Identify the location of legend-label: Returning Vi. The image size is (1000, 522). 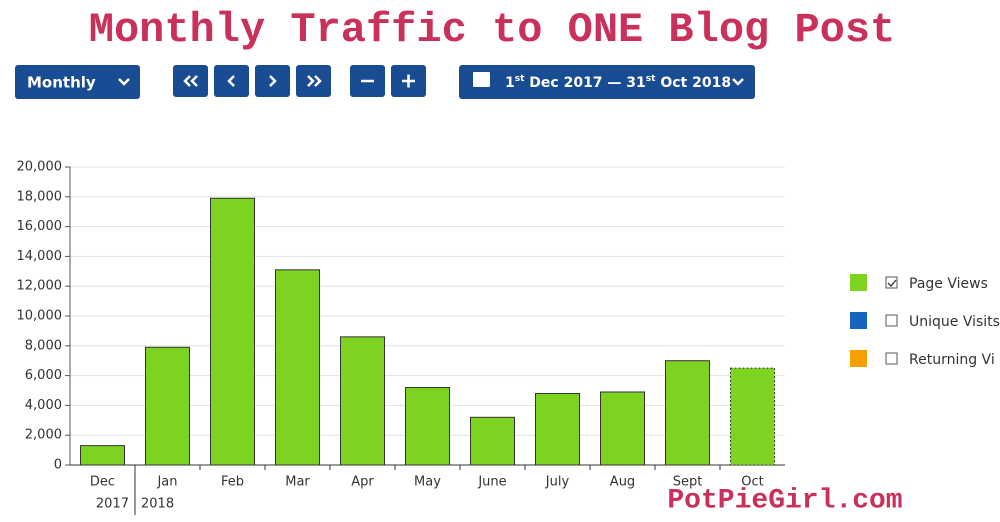
(952, 360).